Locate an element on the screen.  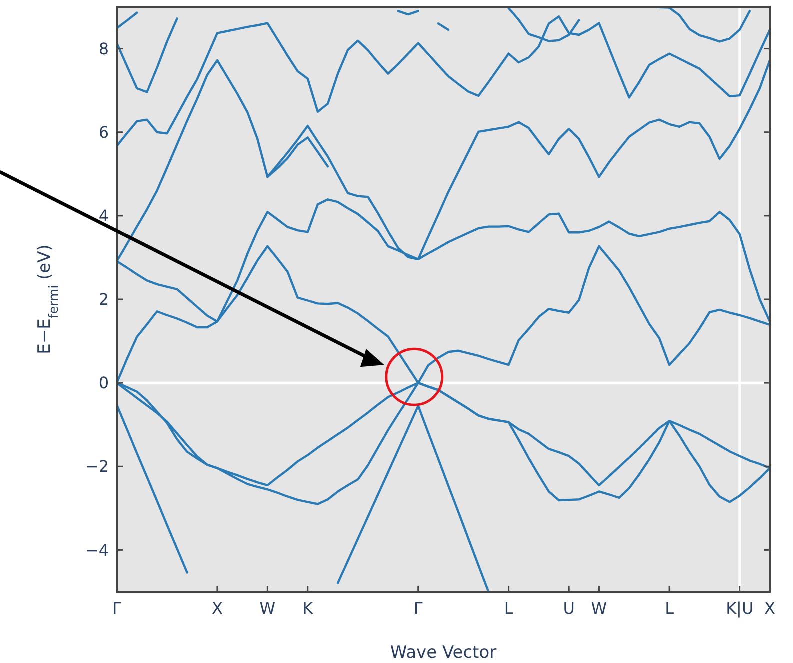
x-tick-label: K is located at coordinates (308, 608).